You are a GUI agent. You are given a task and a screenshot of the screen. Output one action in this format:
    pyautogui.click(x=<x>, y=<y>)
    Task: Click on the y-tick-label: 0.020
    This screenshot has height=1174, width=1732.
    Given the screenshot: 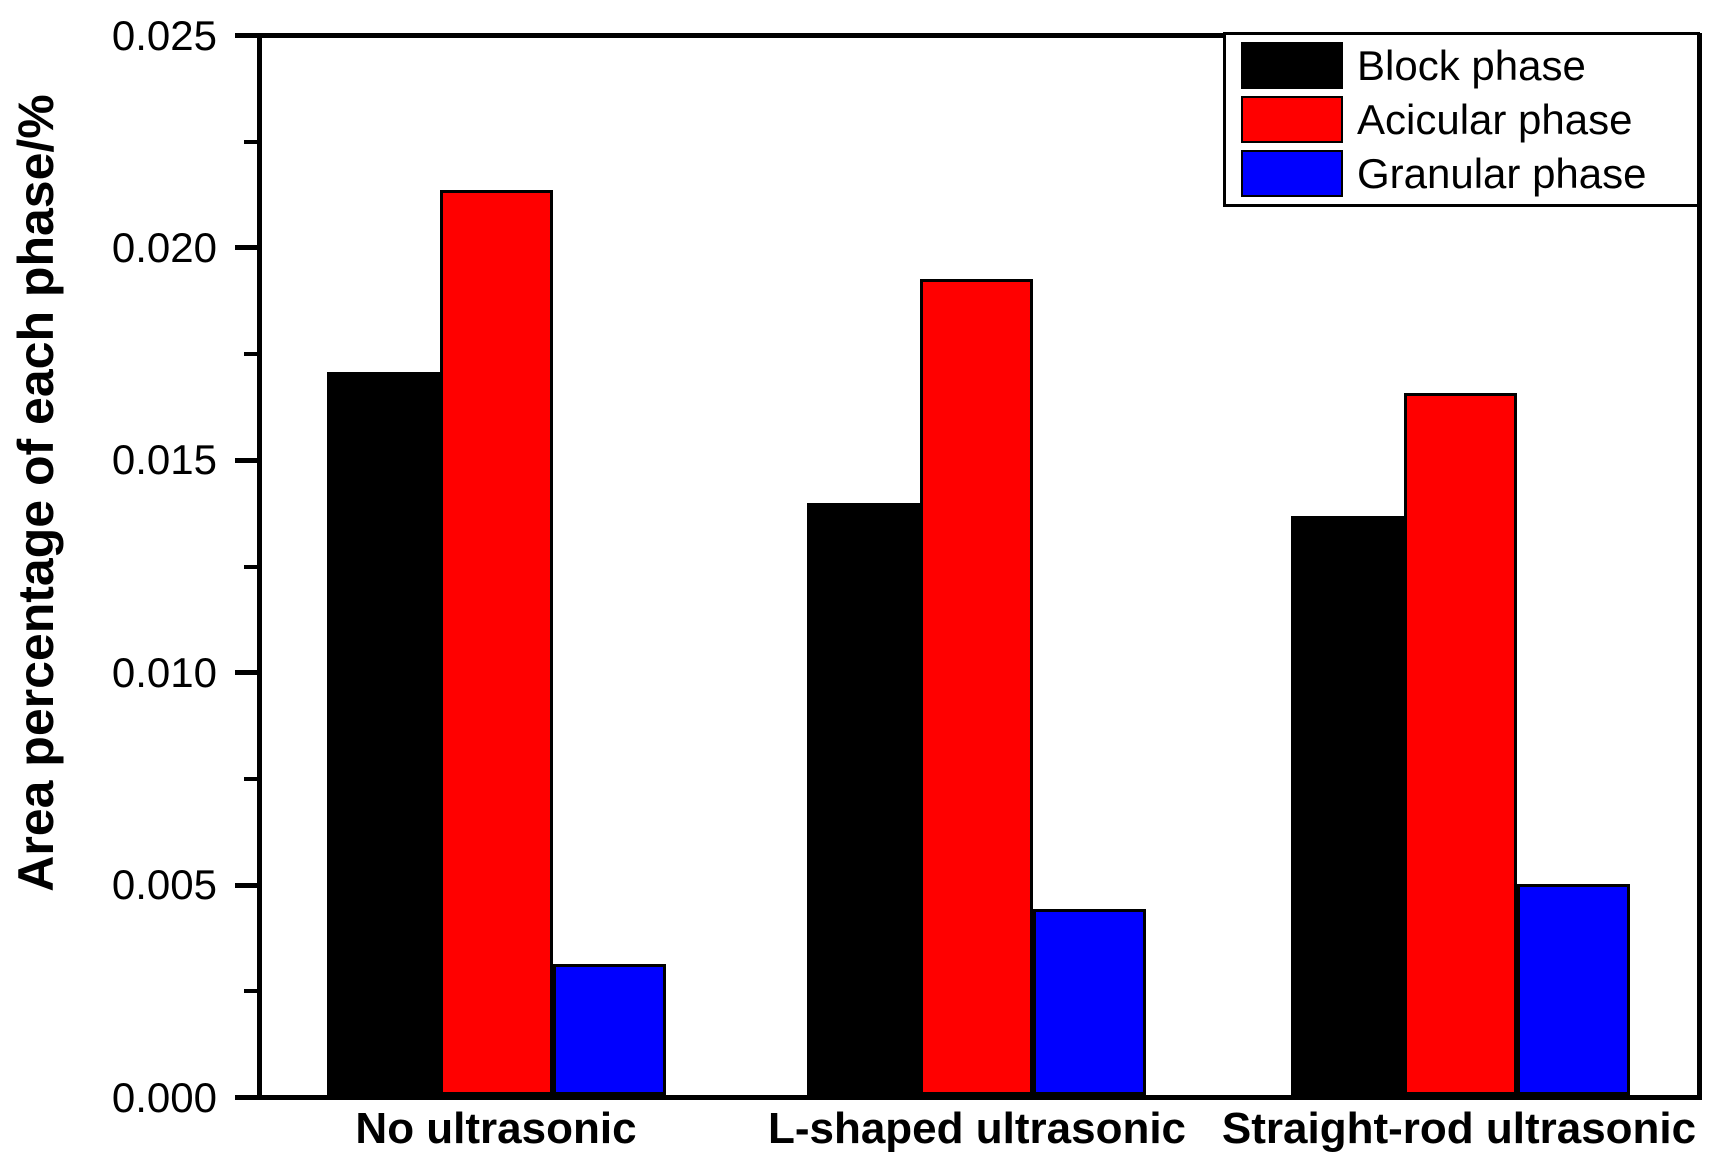 What is the action you would take?
    pyautogui.click(x=164, y=247)
    